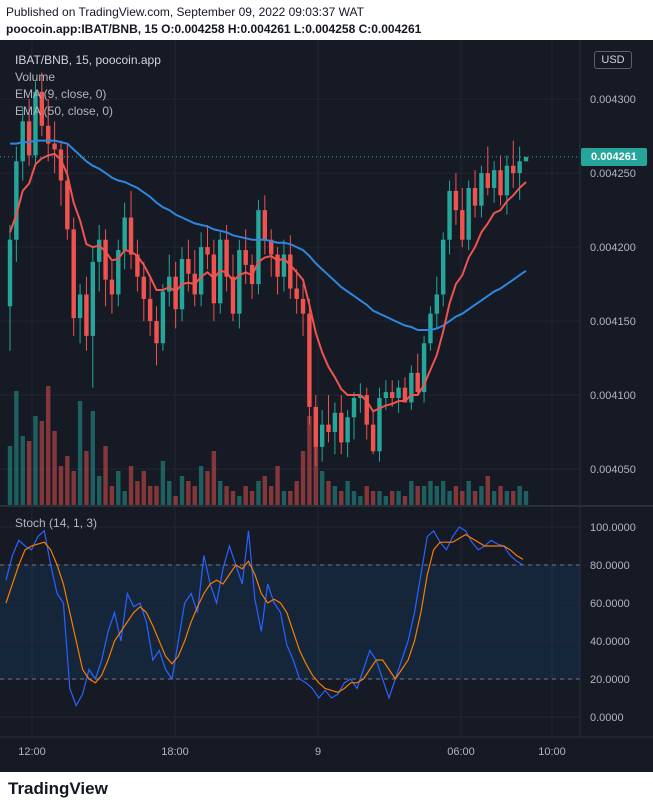 The image size is (653, 804). I want to click on stoch-legend: Stoch (14, 1, 3), so click(56, 523).